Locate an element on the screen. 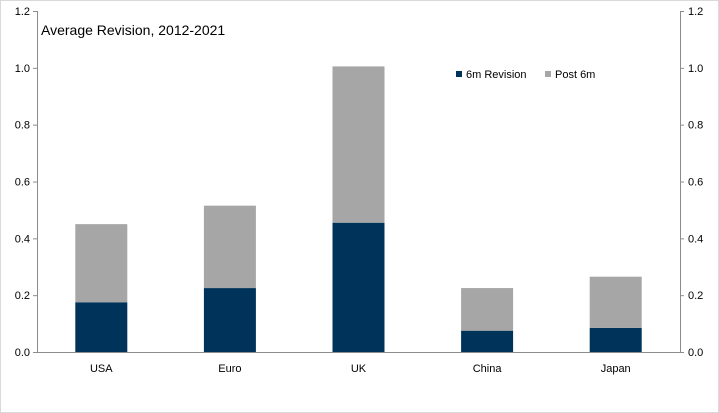 Image resolution: width=719 pixels, height=413 pixels. y-tick-label-left: 0.4 is located at coordinates (22, 239).